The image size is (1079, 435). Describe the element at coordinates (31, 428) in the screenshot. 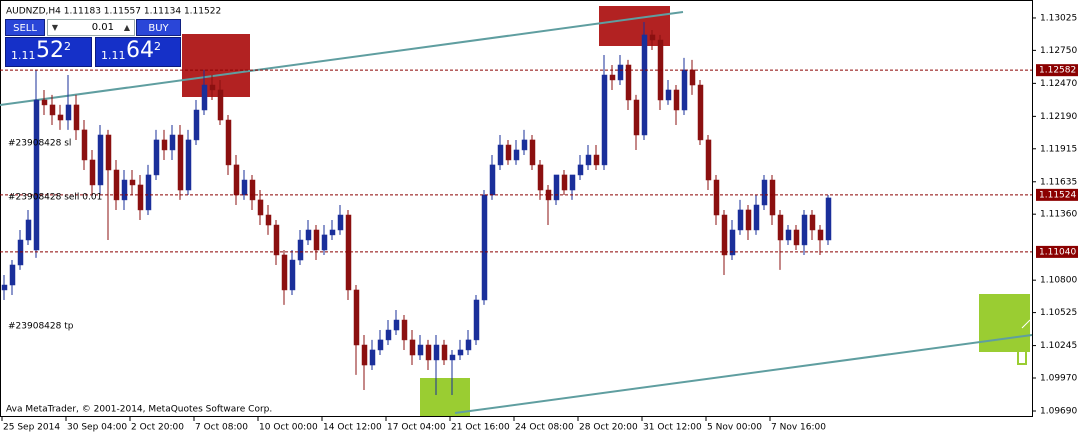

I see `x-tick-label: 25 Sep 2014` at that location.